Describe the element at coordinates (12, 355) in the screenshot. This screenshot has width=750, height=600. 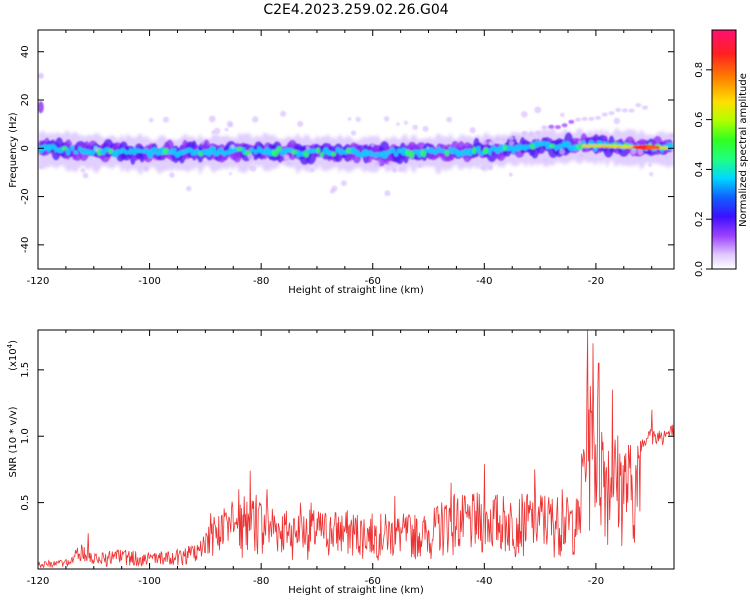
I see `svg-text: (x104)` at that location.